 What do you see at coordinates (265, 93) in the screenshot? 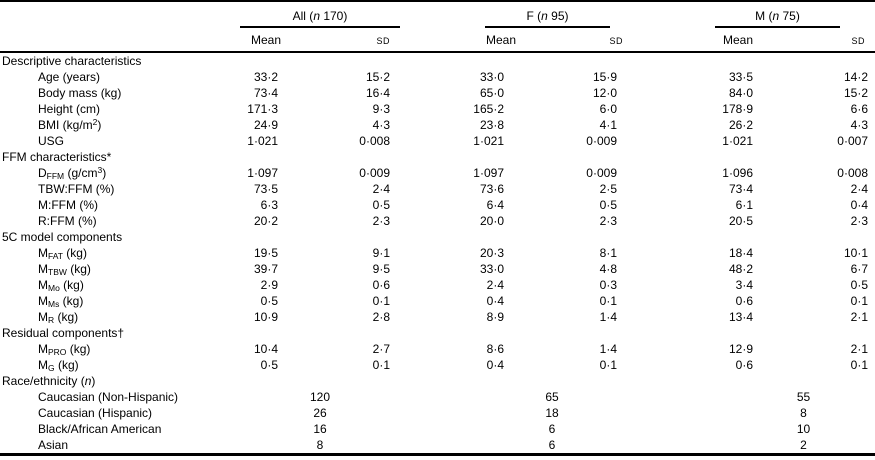
I see `cell-all-mean: 73·4` at bounding box center [265, 93].